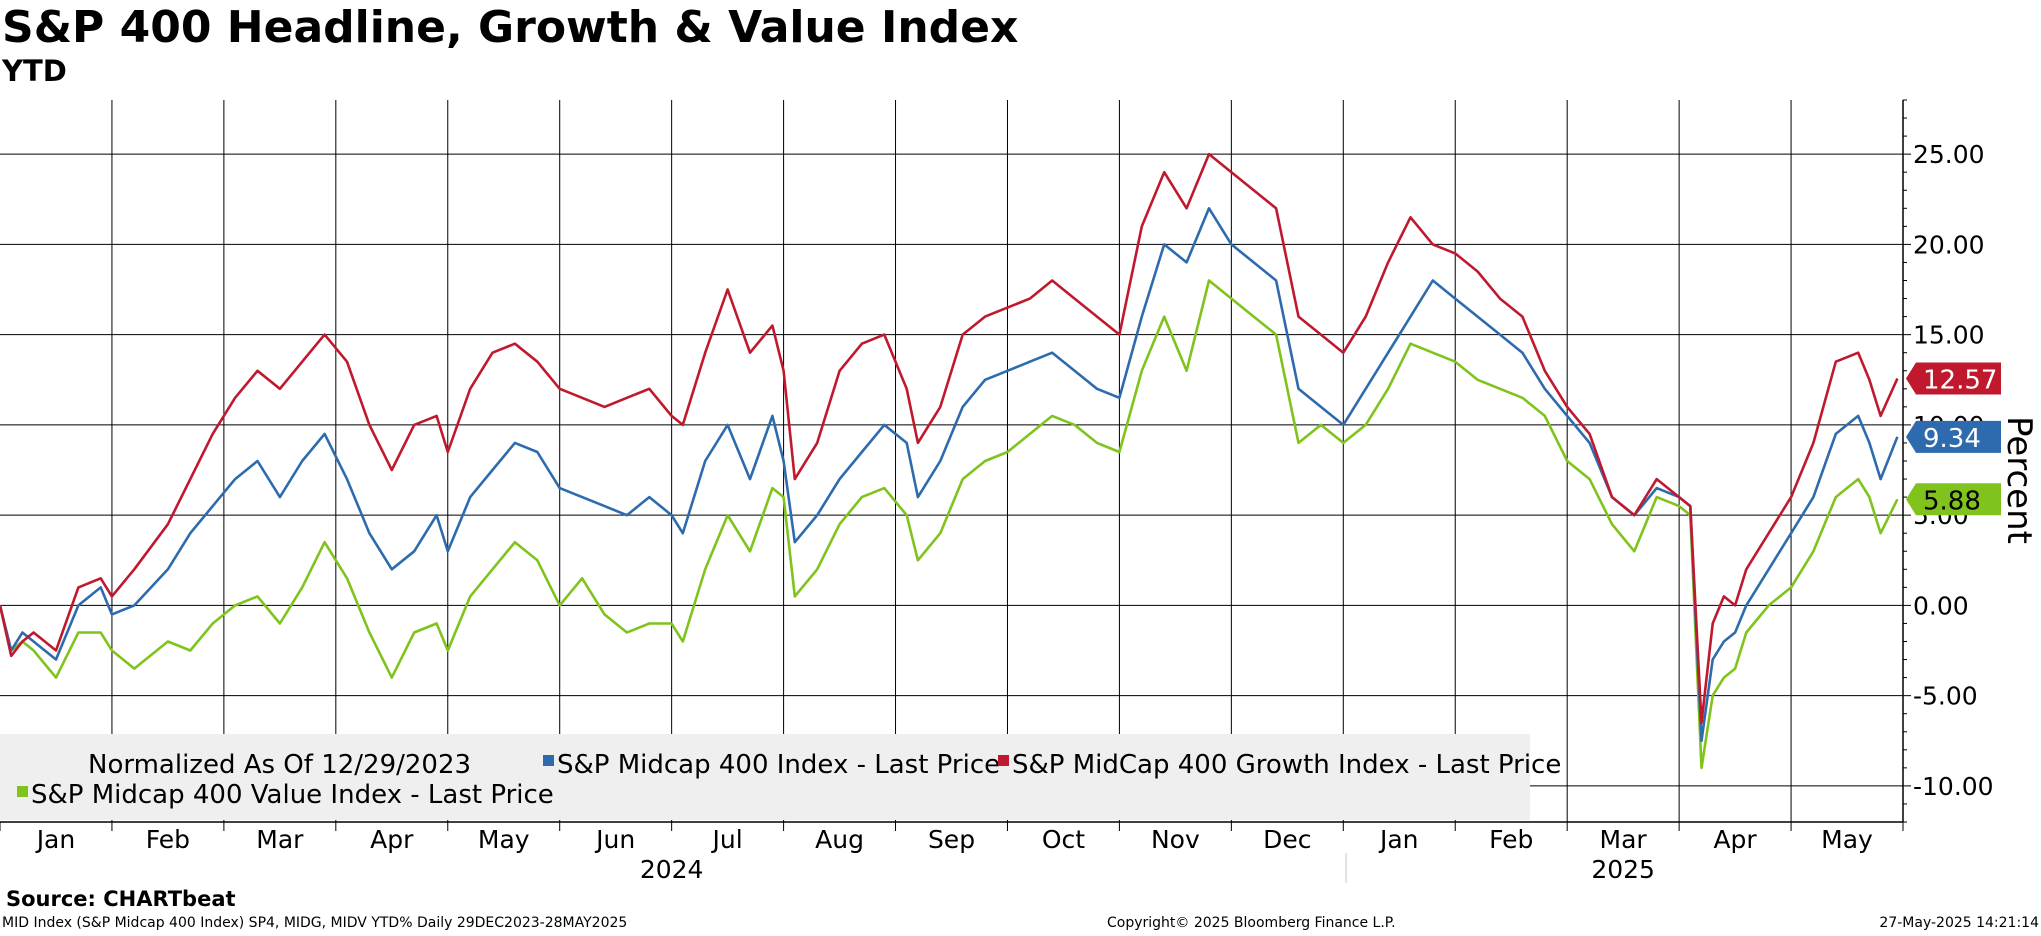  I want to click on chart-title: S&P 400 Headline, Growth & Value Index, so click(510, 27).